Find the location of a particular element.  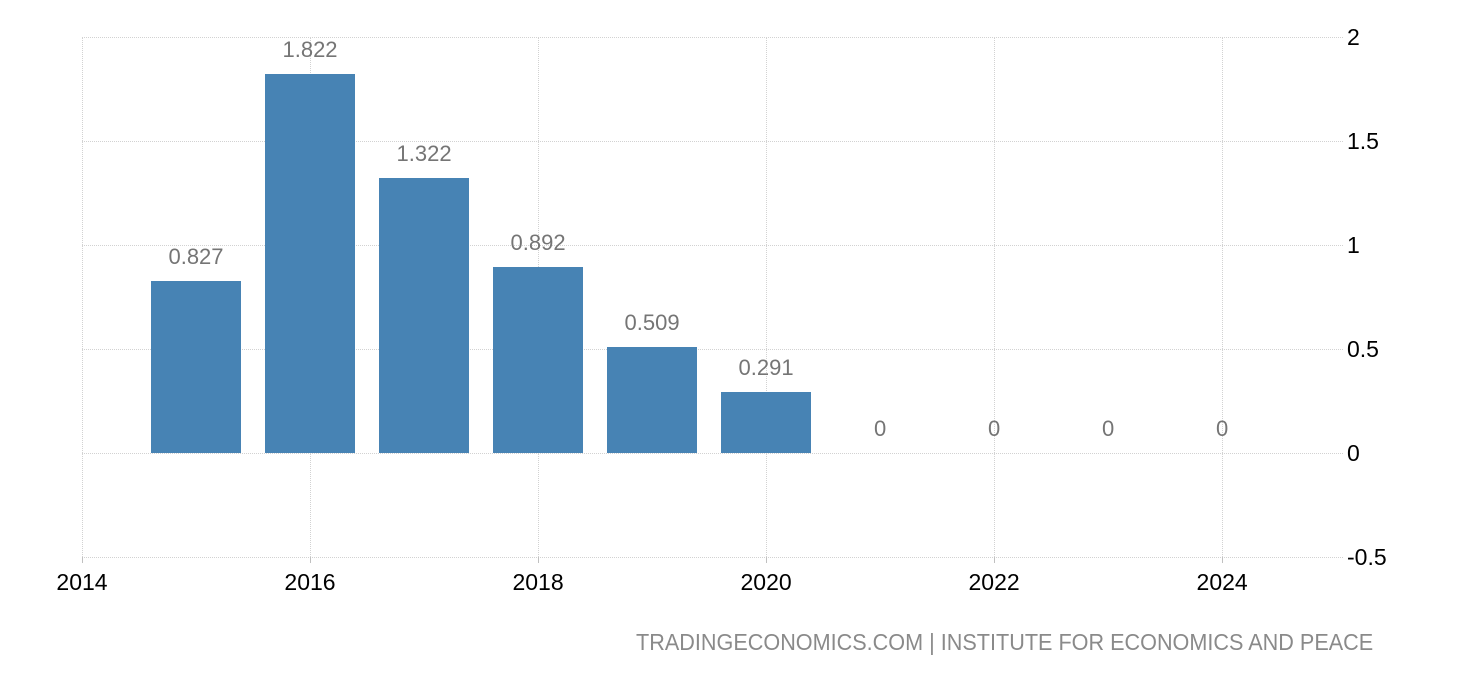

y-axis-tick-label: 0 is located at coordinates (1353, 453).